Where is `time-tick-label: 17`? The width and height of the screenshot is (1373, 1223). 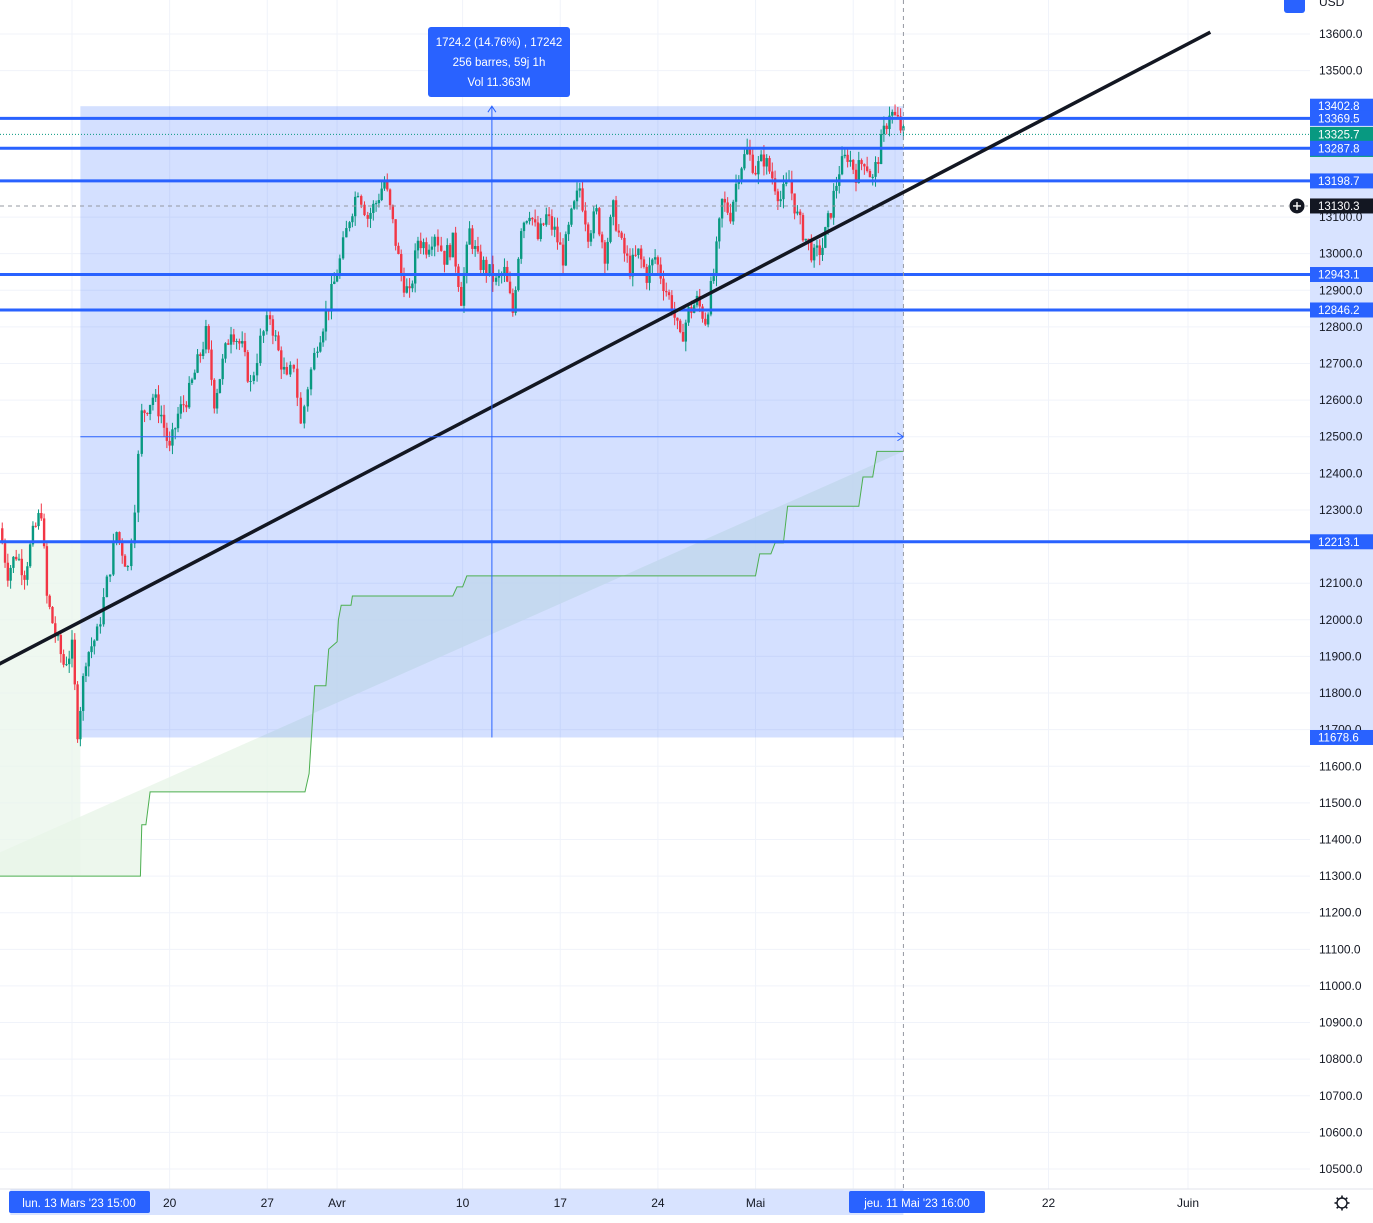
time-tick-label: 17 is located at coordinates (561, 1203).